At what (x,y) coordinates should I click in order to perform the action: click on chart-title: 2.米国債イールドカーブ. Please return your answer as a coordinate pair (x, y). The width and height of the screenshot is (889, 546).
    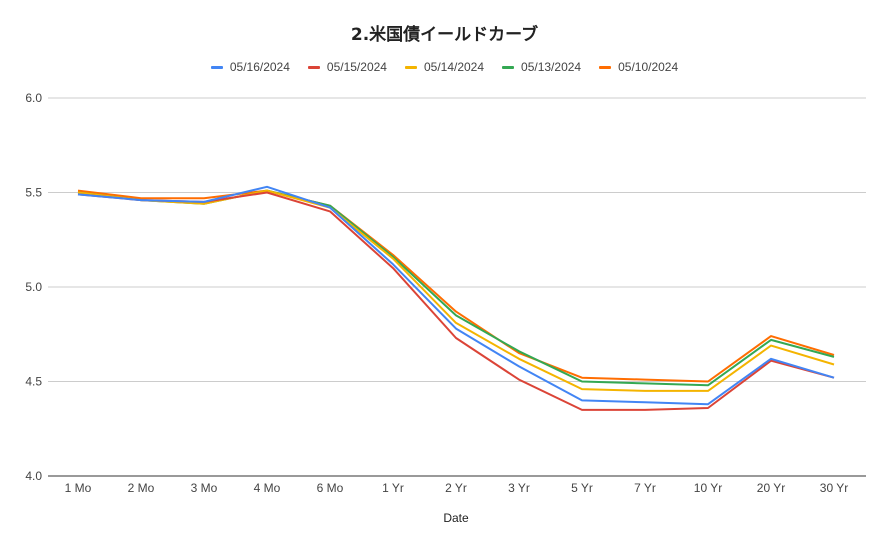
    Looking at the image, I should click on (444, 35).